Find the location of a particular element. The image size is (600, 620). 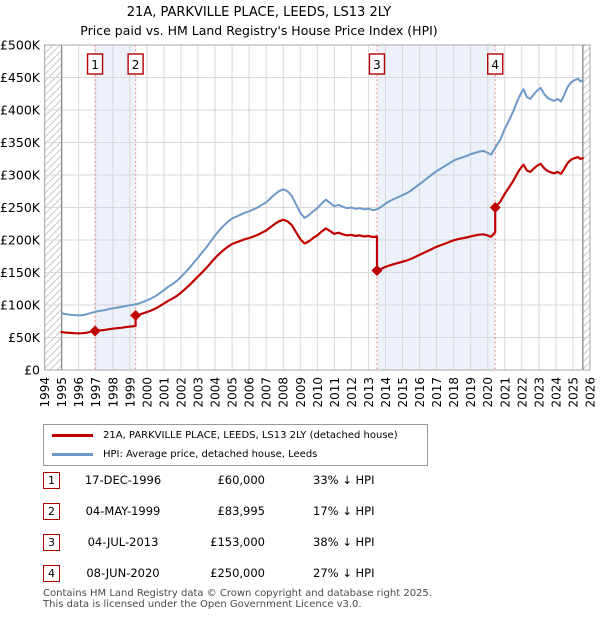

sale-number-label: 1 is located at coordinates (95, 65).